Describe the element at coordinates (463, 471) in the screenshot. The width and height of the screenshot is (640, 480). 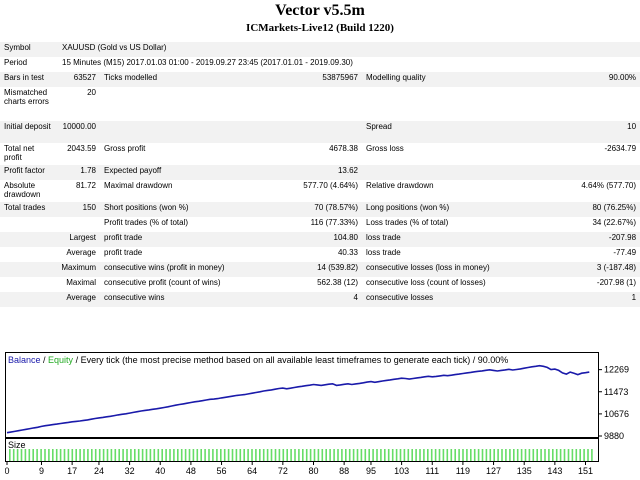
I see `x-tick-label: 119` at that location.